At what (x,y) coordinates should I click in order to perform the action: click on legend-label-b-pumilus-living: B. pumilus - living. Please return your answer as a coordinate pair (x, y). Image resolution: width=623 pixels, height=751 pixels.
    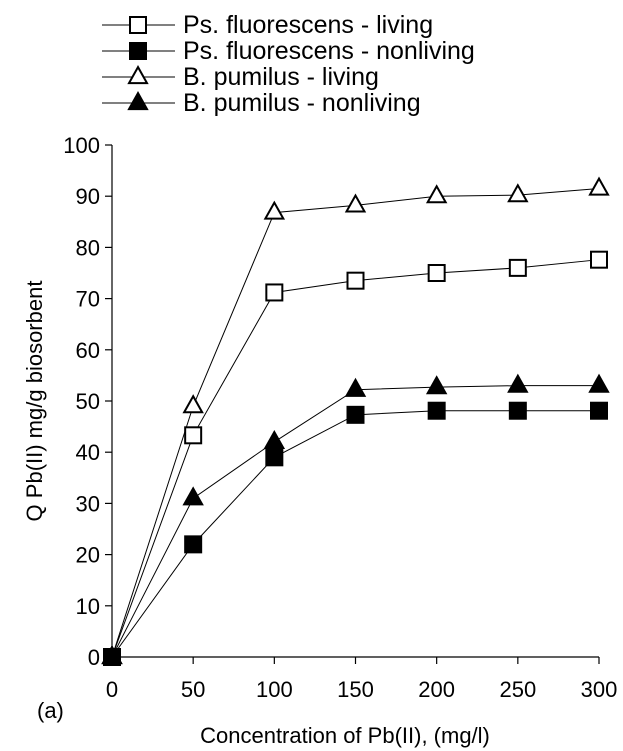
    Looking at the image, I should click on (281, 77).